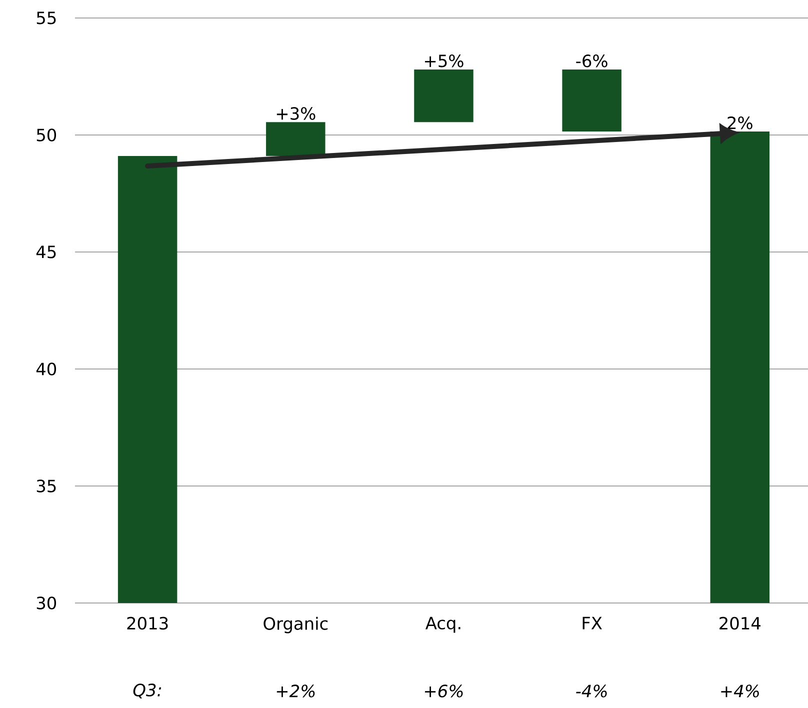  What do you see at coordinates (295, 691) in the screenshot?
I see `text: +2%` at bounding box center [295, 691].